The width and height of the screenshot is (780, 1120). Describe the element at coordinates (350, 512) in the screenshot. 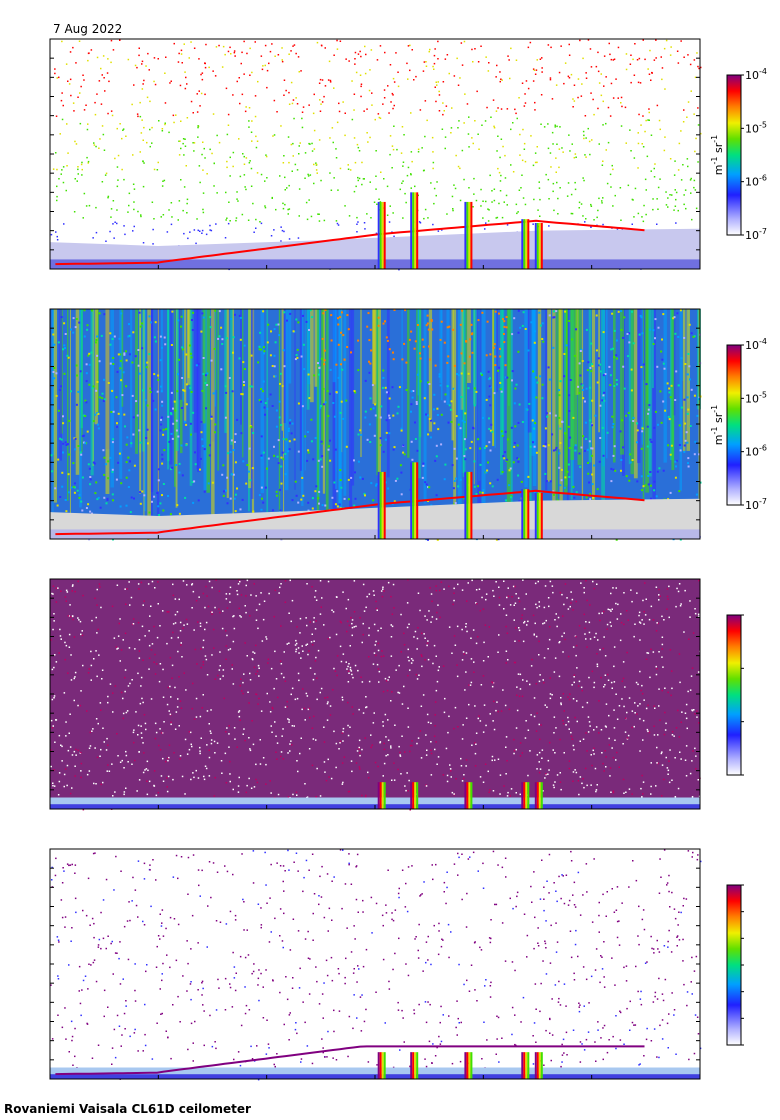

I see `aerosol-layer` at that location.